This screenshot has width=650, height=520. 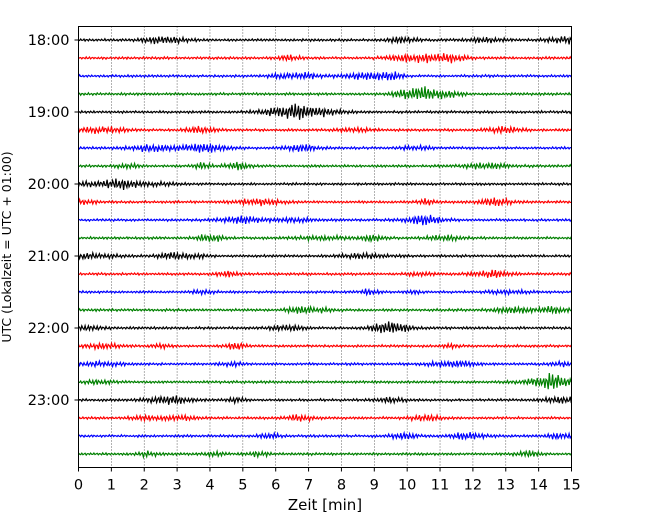 I want to click on x-tick-label: 6, so click(x=275, y=486).